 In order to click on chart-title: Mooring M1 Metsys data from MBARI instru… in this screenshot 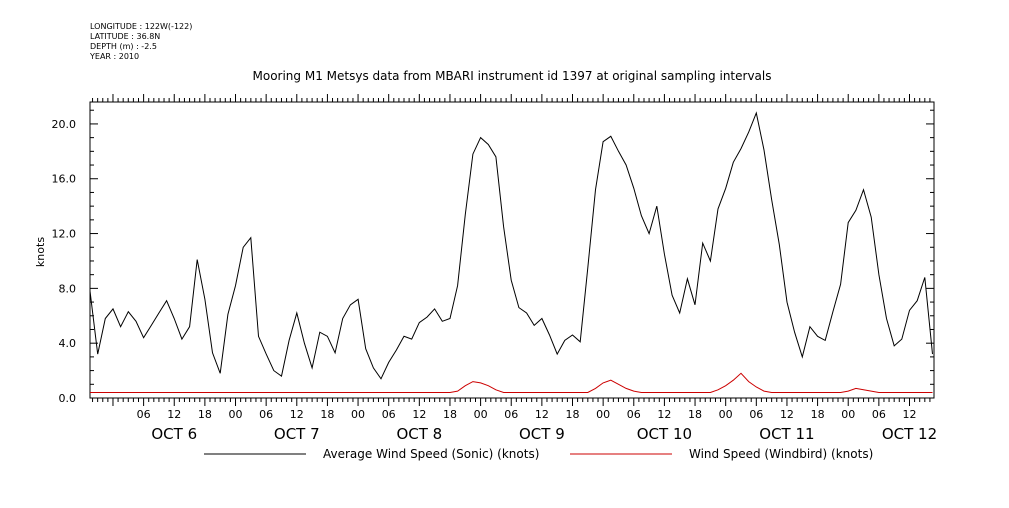, I will do `click(512, 76)`.